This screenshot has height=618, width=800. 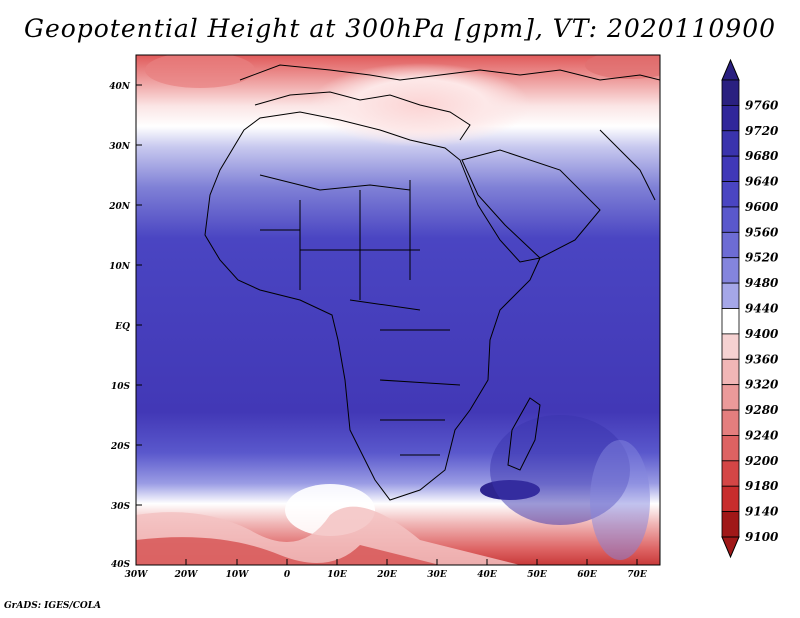 I want to click on lat-label: 20N, so click(x=119, y=207).